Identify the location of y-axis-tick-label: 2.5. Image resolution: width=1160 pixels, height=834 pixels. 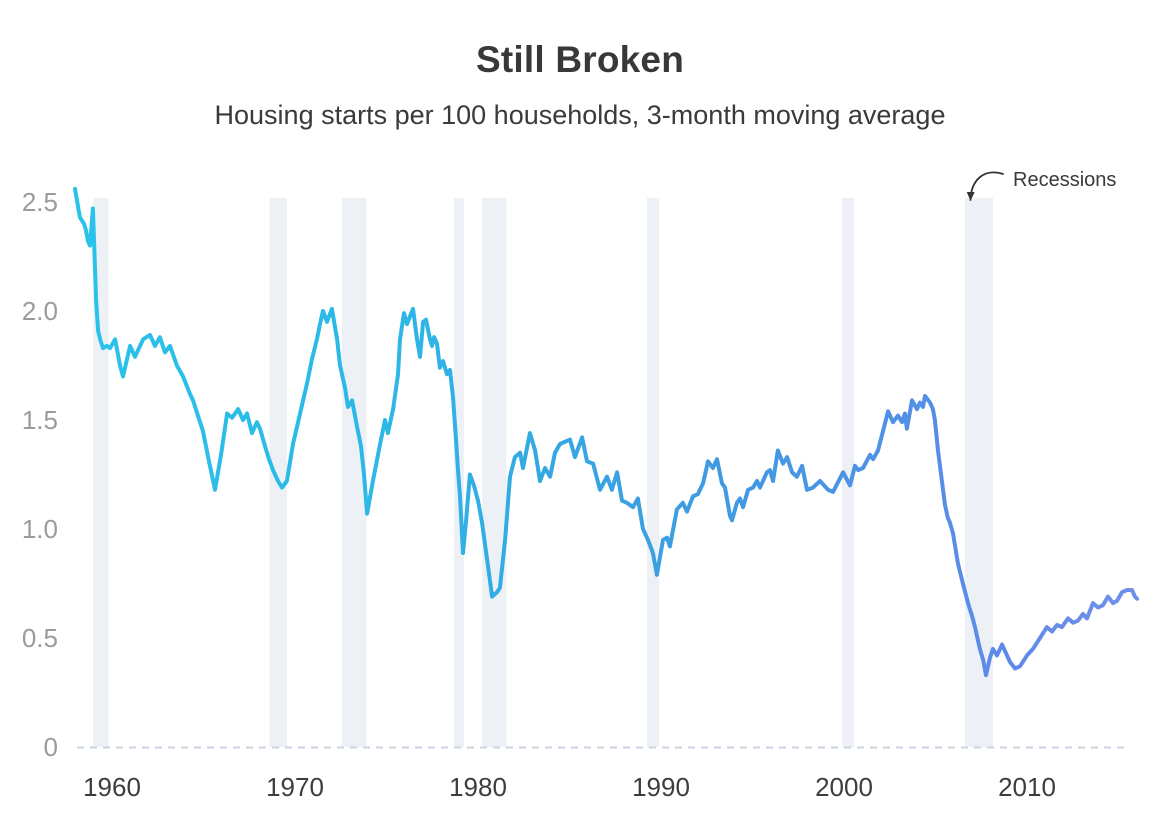
(40, 202).